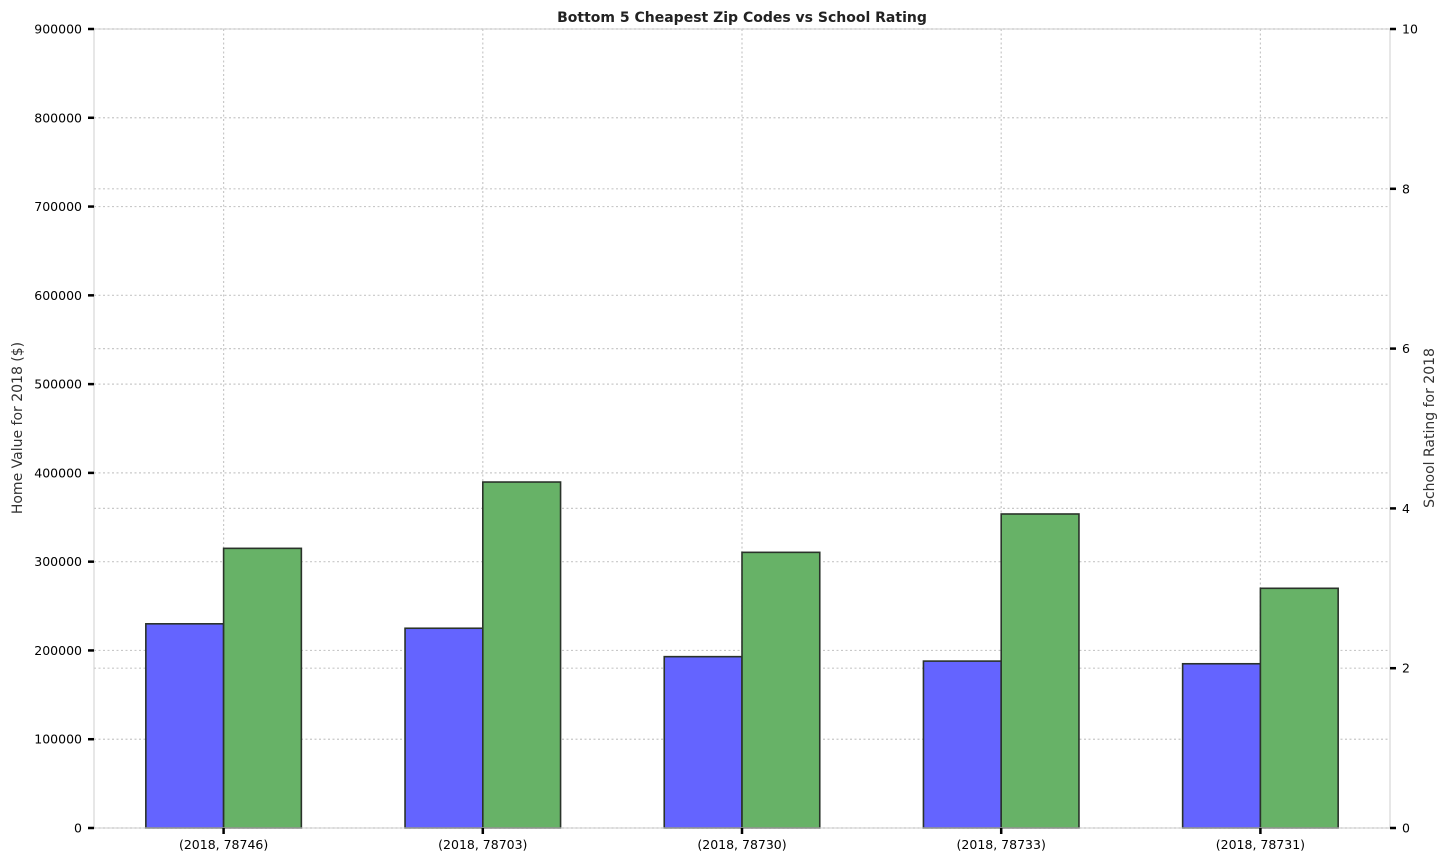 Image resolution: width=1440 pixels, height=868 pixels. Describe the element at coordinates (58, 650) in the screenshot. I see `y-left-tick-label: 200000` at that location.